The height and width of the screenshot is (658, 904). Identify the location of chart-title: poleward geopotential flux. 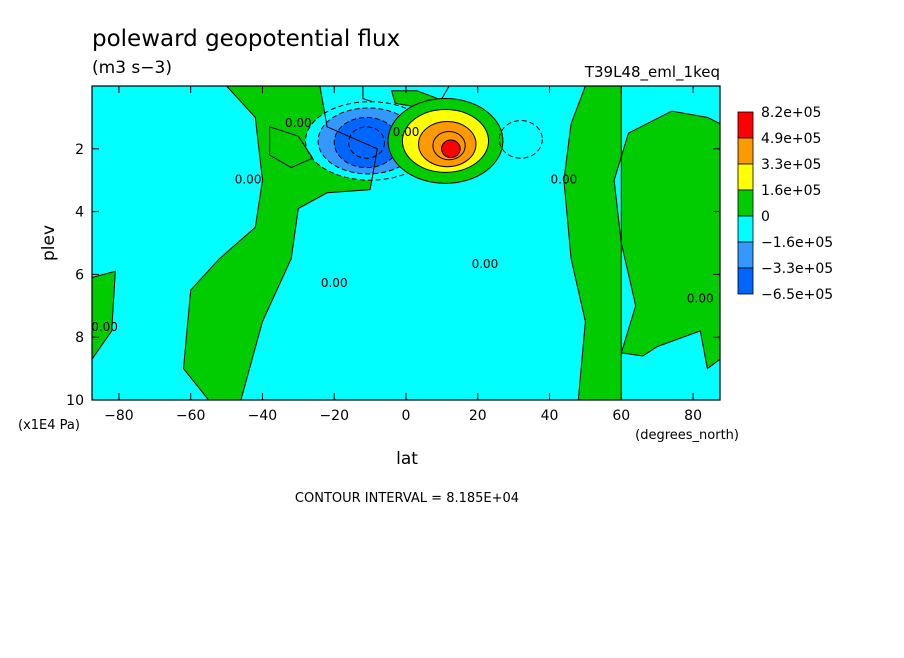
(246, 39).